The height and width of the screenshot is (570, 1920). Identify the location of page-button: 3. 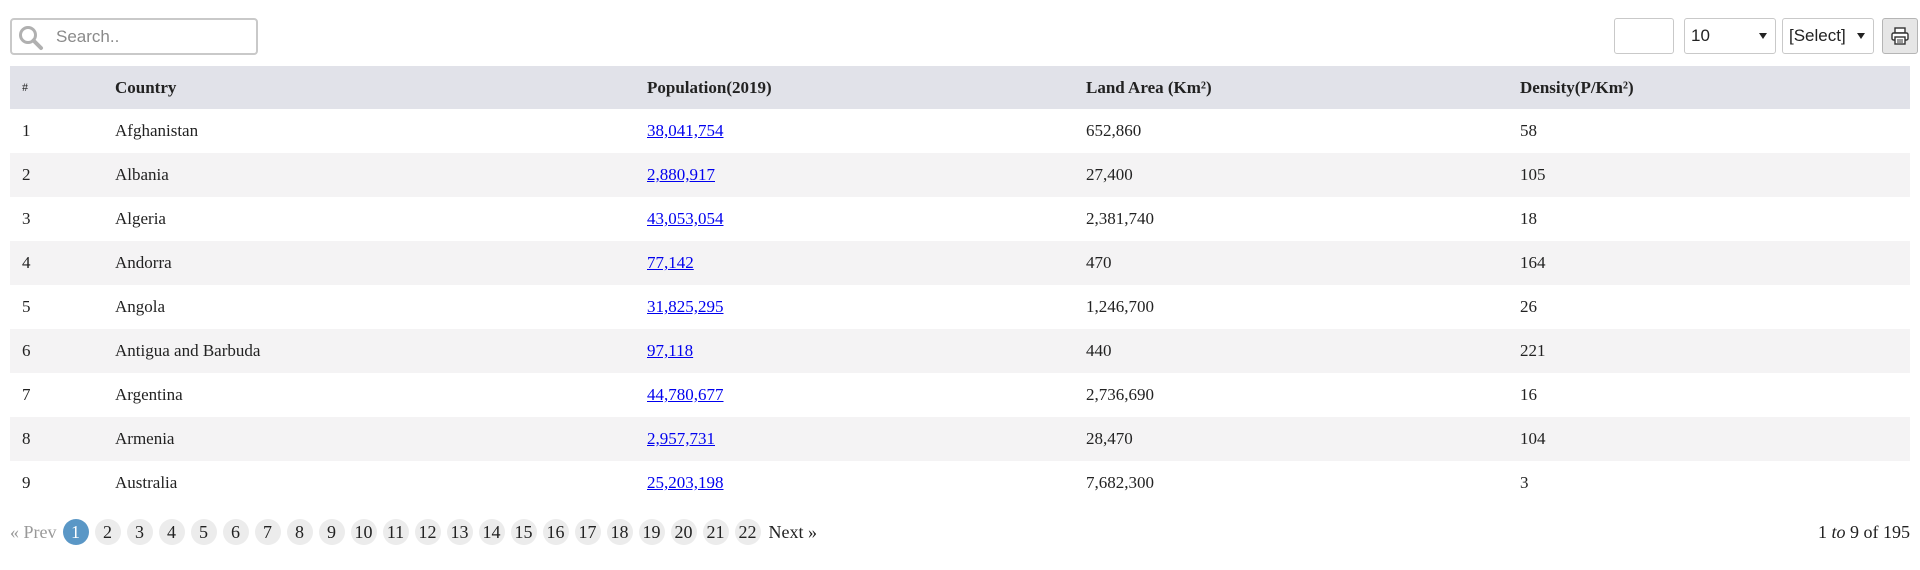
(139, 532).